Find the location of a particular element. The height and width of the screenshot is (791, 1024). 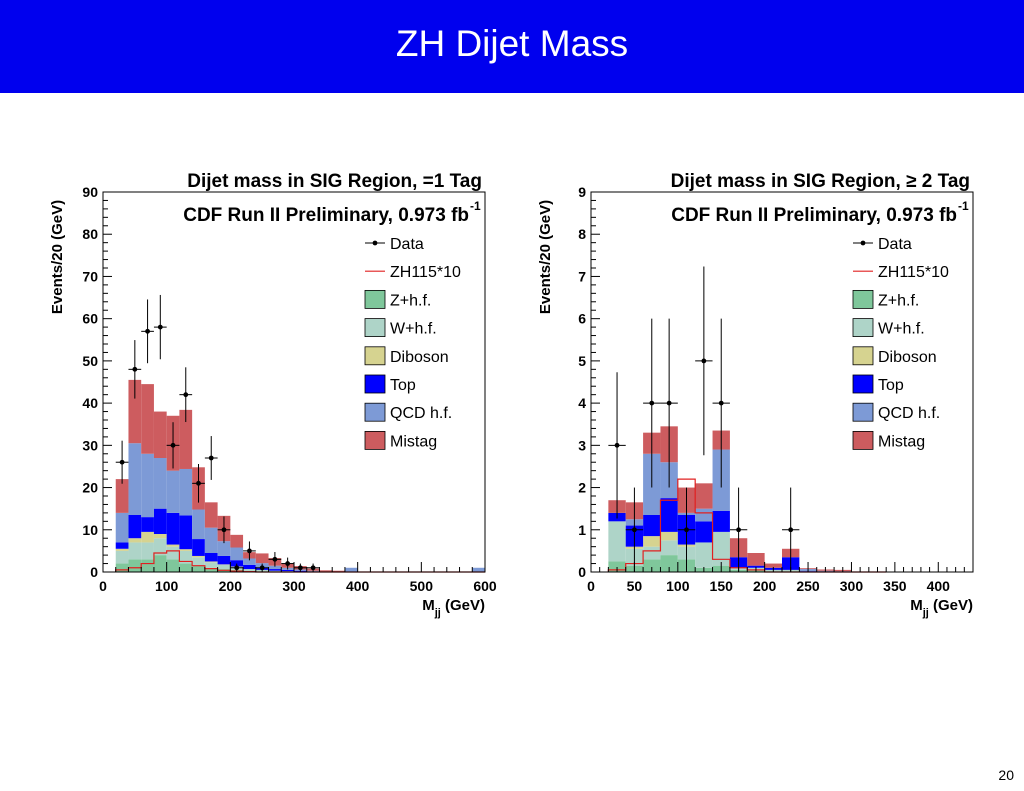

legend-item-zh115-10: ZH115*10 is located at coordinates (413, 272).